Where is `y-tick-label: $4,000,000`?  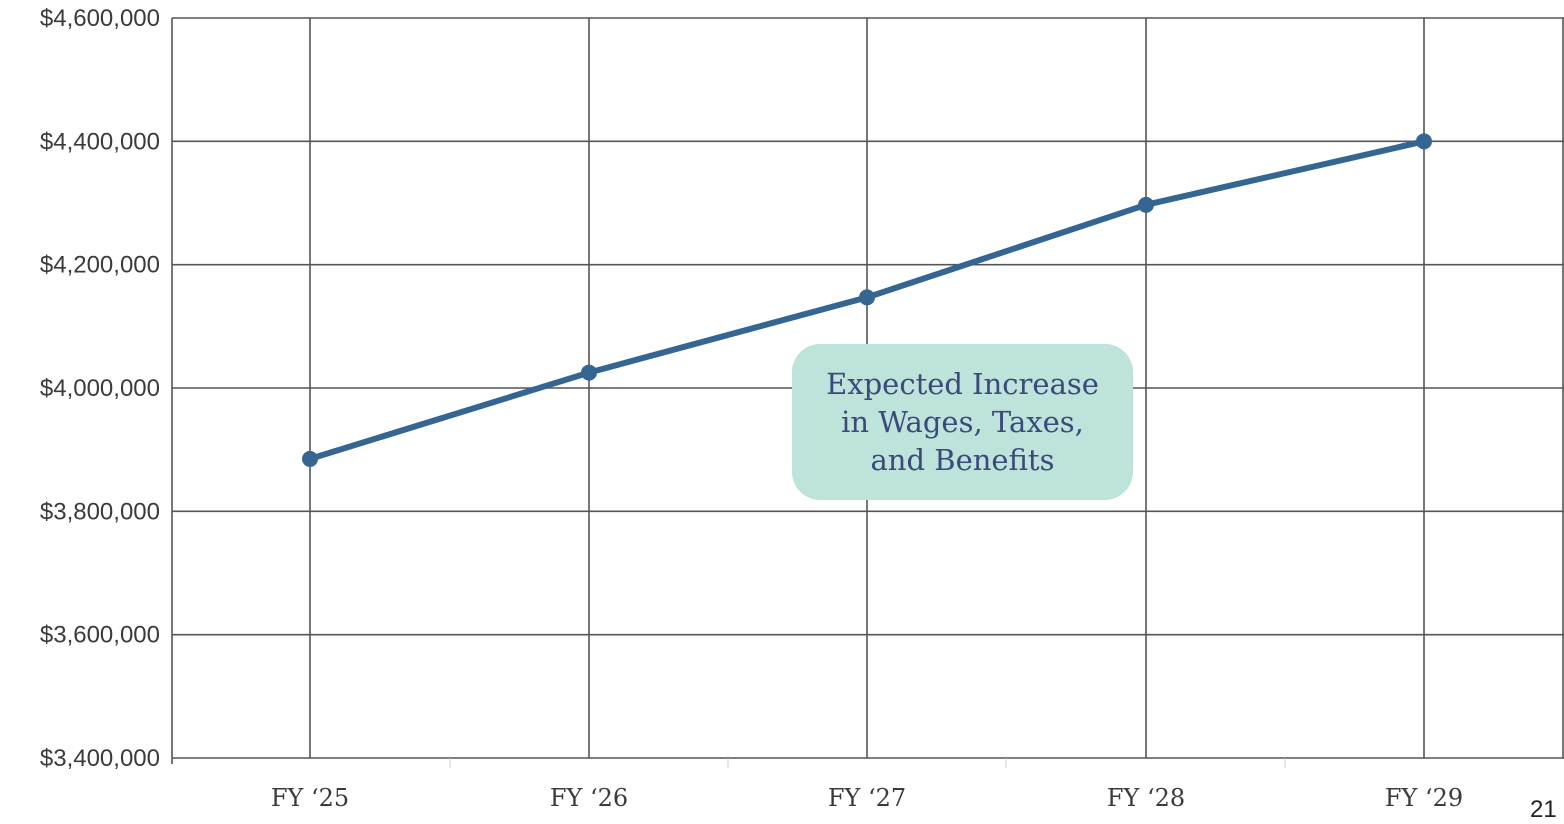
y-tick-label: $4,000,000 is located at coordinates (100, 388).